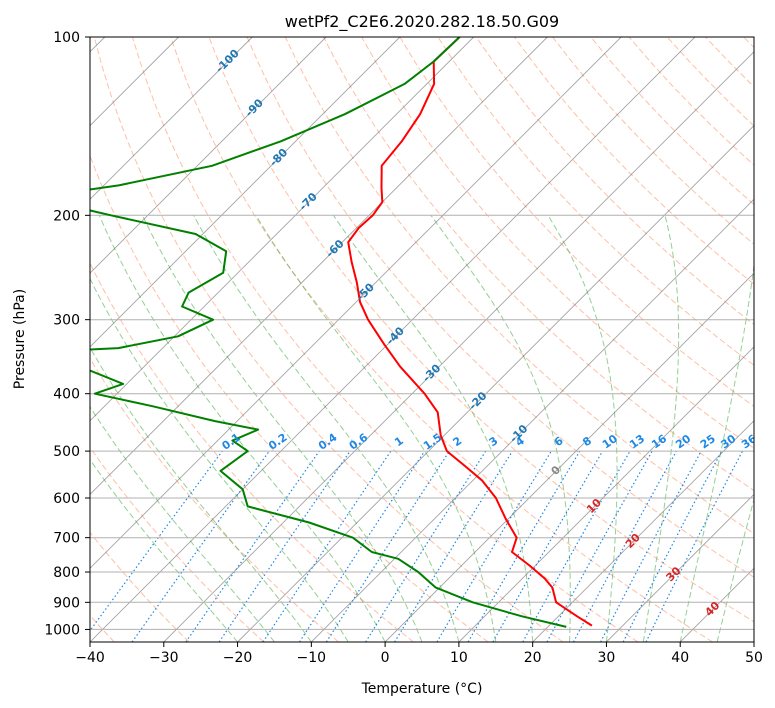  Describe the element at coordinates (754, 658) in the screenshot. I see `x-tick-label: 50` at that location.